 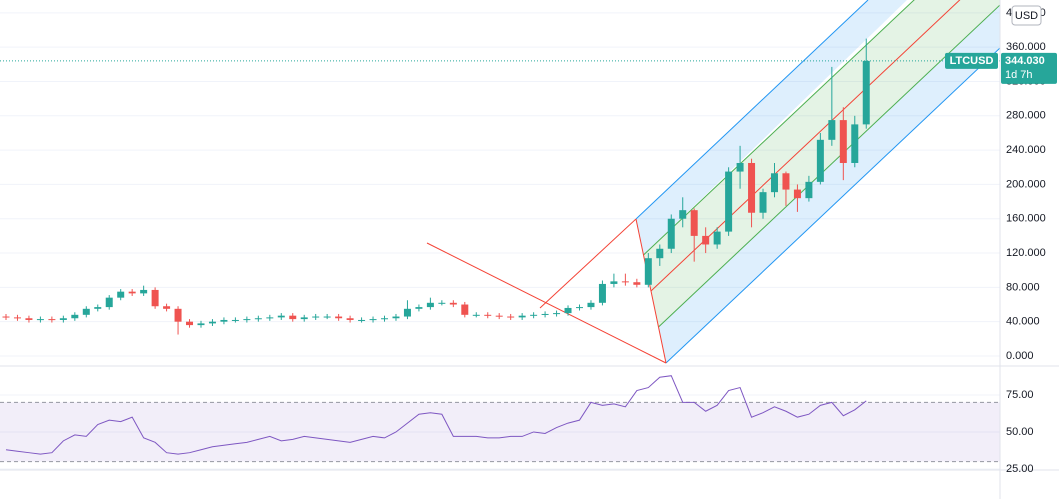 I want to click on y-tick-label: 280.000, so click(x=1026, y=116).